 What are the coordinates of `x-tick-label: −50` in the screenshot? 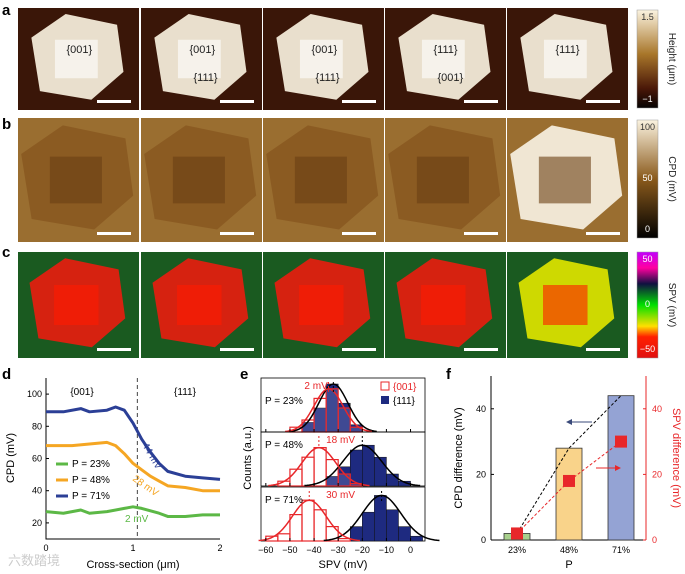 It's located at (289, 550).